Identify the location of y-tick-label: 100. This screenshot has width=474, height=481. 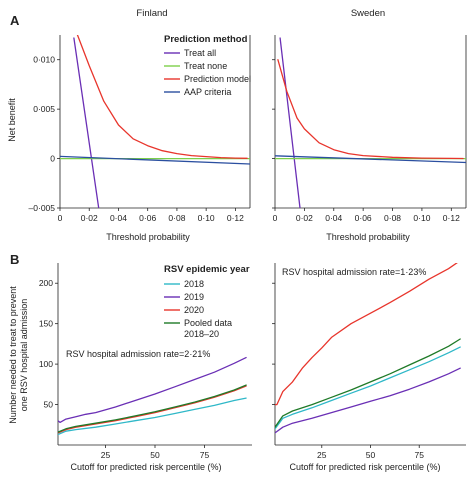
(46, 364).